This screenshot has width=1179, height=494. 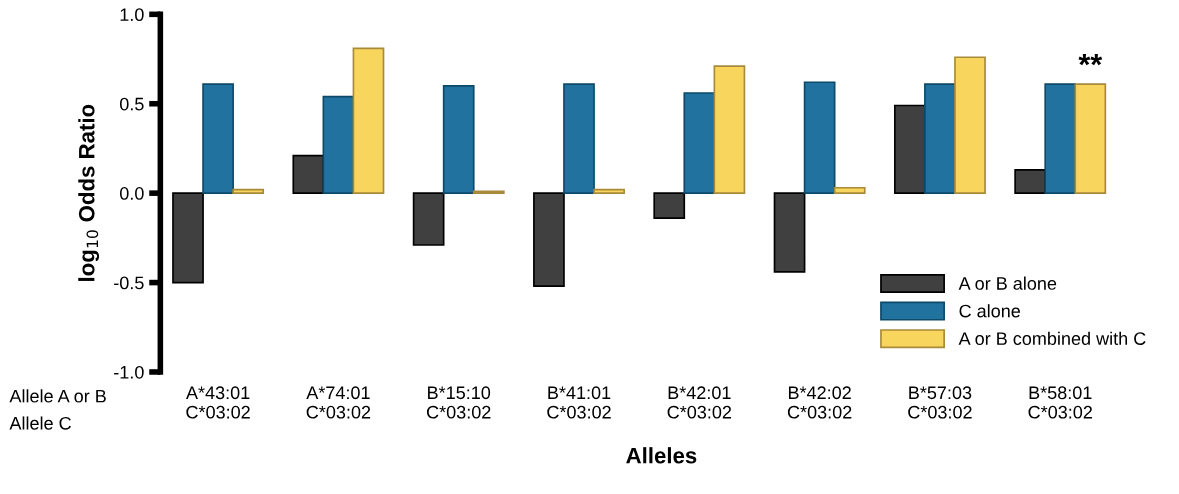 What do you see at coordinates (132, 15) in the screenshot?
I see `y-tick-label: 1.0` at bounding box center [132, 15].